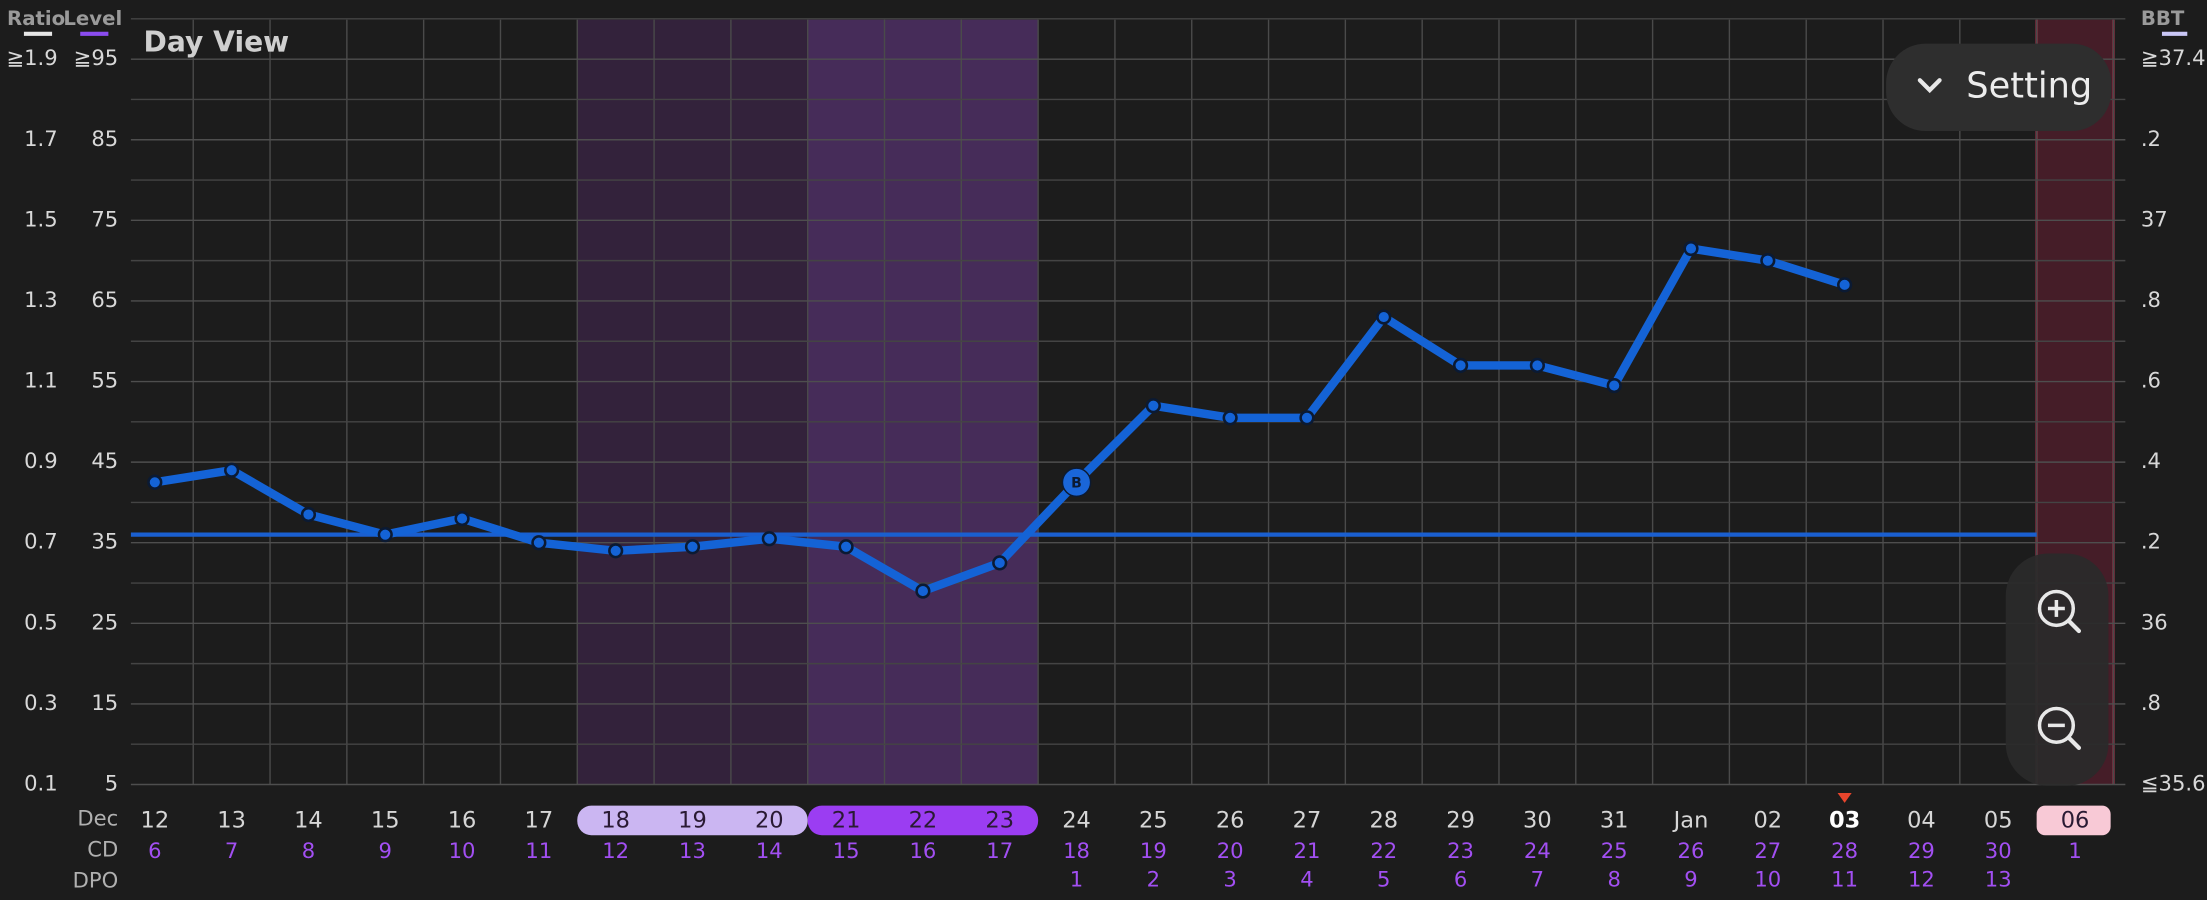 The width and height of the screenshot is (2207, 900). Describe the element at coordinates (1307, 850) in the screenshot. I see `cd-label: 21` at that location.